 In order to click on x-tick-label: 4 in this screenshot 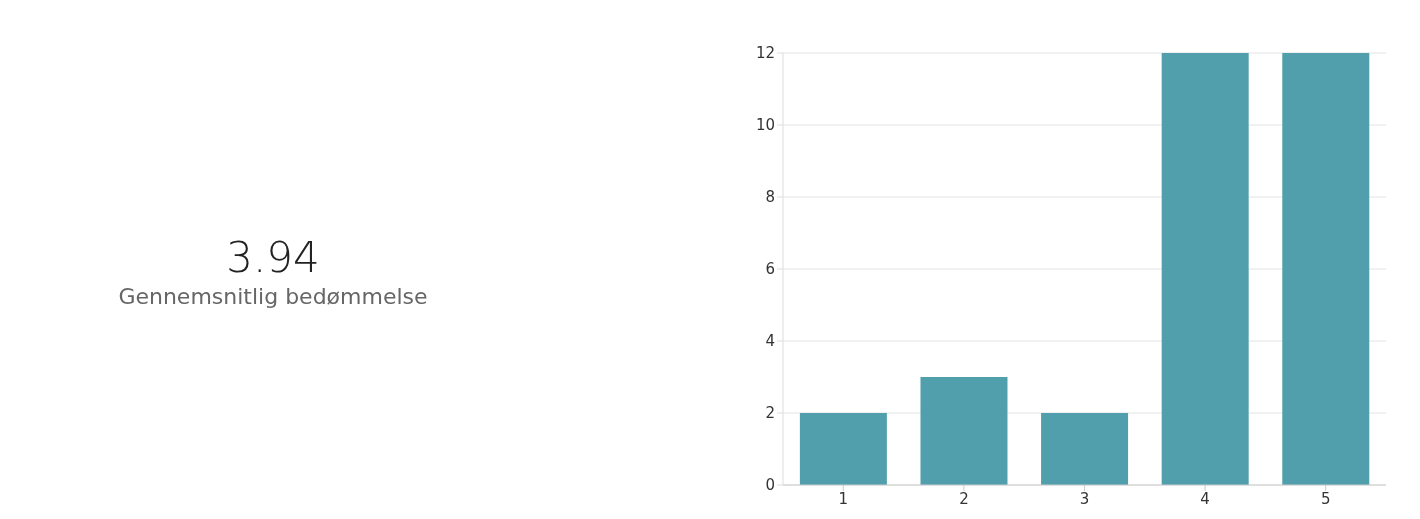, I will do `click(1205, 498)`.